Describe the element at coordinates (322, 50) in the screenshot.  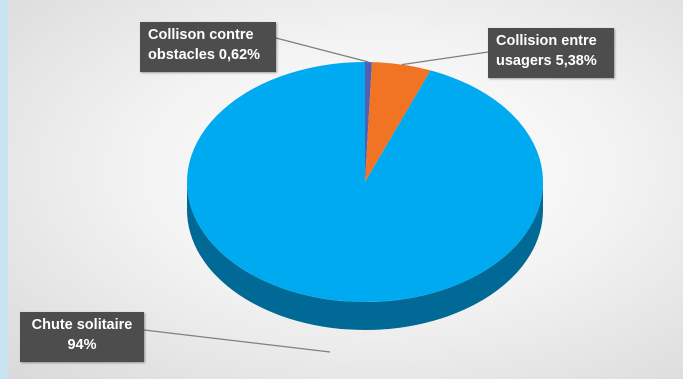
I see `leader-line-obstacles` at that location.